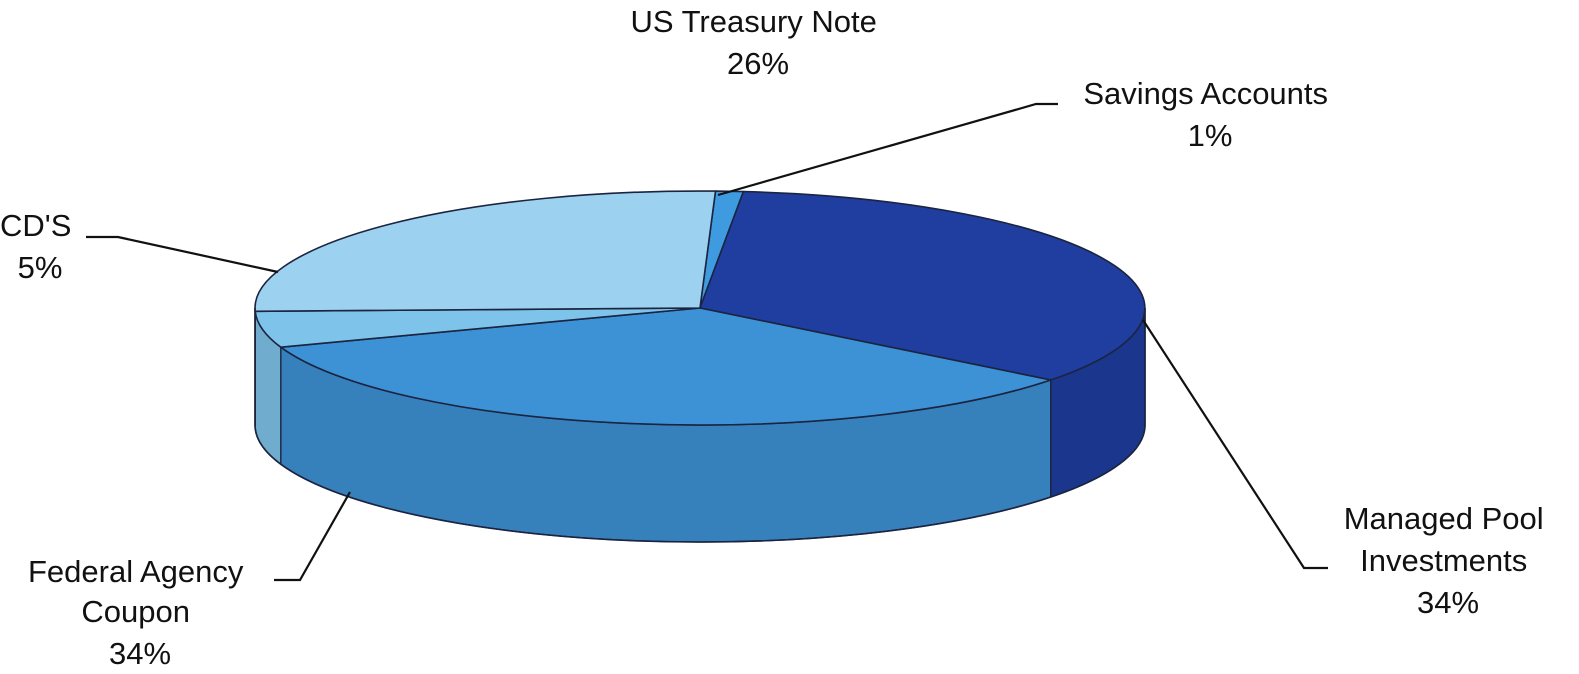 Image resolution: width=1579 pixels, height=674 pixels. I want to click on leader-line-managed-pool-investments, so click(1235, 444).